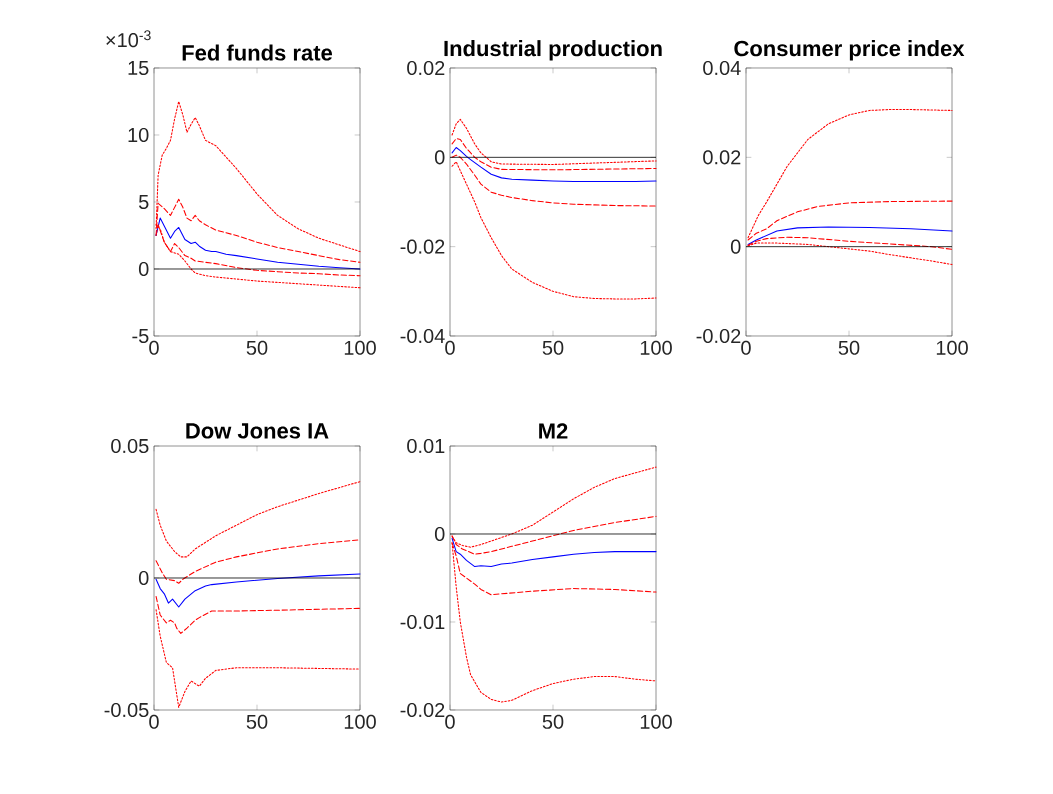 The image size is (1053, 794). Describe the element at coordinates (849, 50) in the screenshot. I see `chart-title: Consumer price index` at that location.